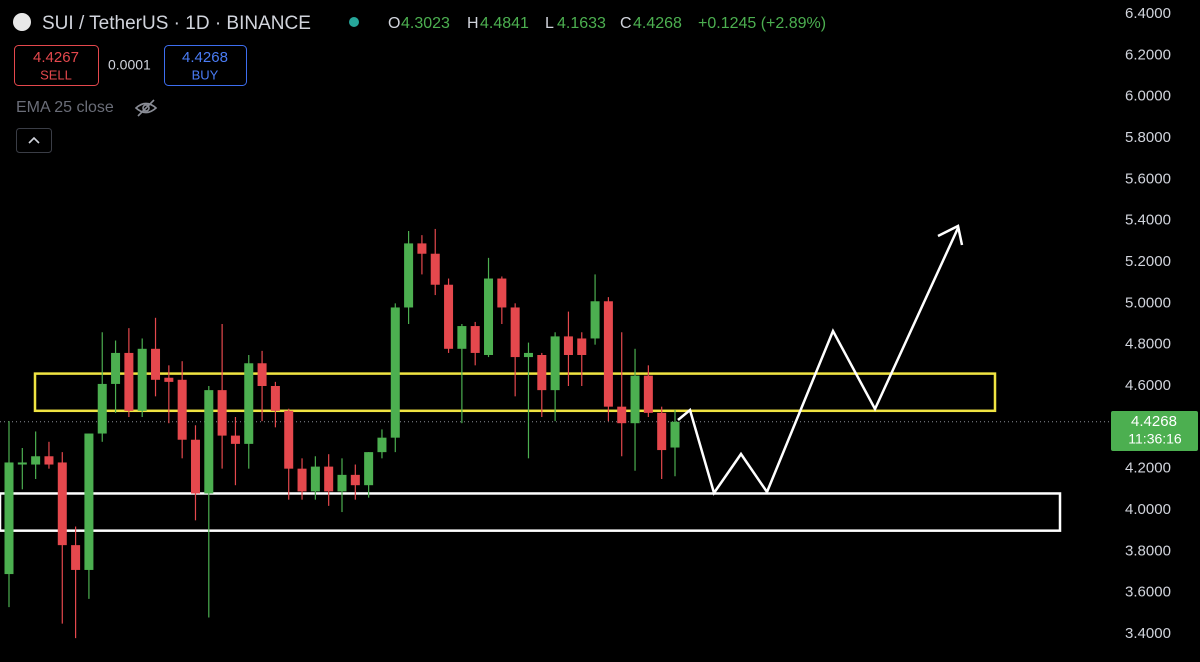 This screenshot has width=1200, height=662. Describe the element at coordinates (1155, 439) in the screenshot. I see `price-tag-countdown: 11:36:16` at that location.